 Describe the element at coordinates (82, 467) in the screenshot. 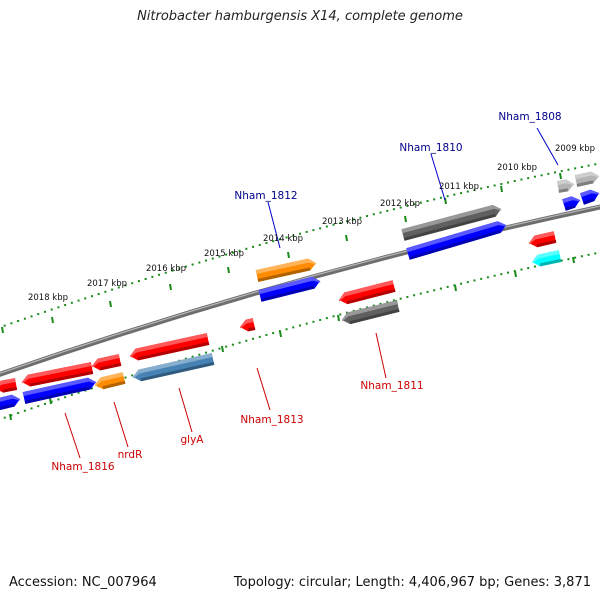

I see `gene-label: Nham_1816` at that location.